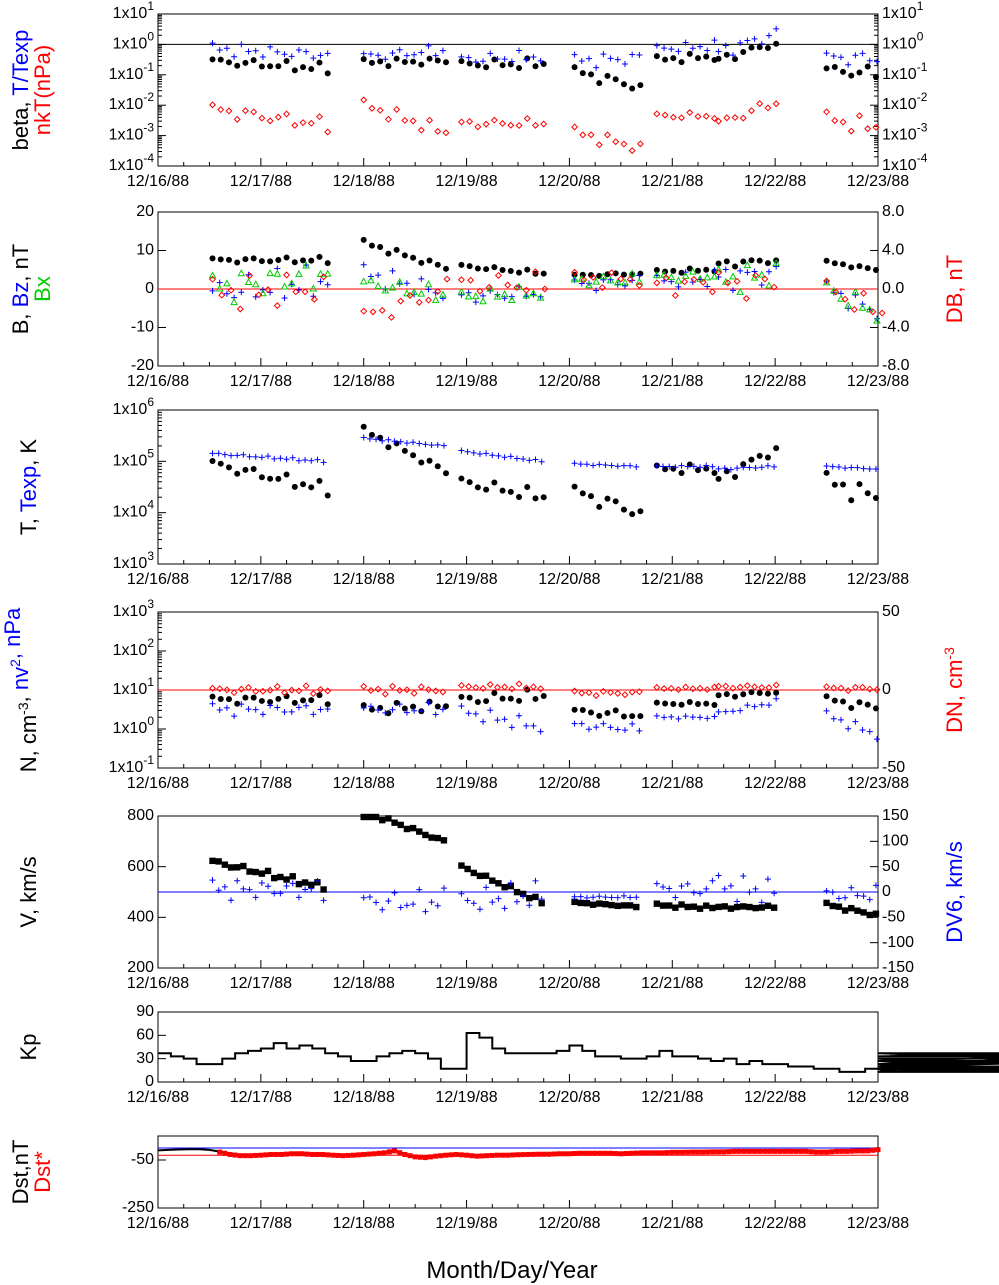 The width and height of the screenshot is (999, 1285). Describe the element at coordinates (518, 90) in the screenshot. I see `plot-frame` at that location.